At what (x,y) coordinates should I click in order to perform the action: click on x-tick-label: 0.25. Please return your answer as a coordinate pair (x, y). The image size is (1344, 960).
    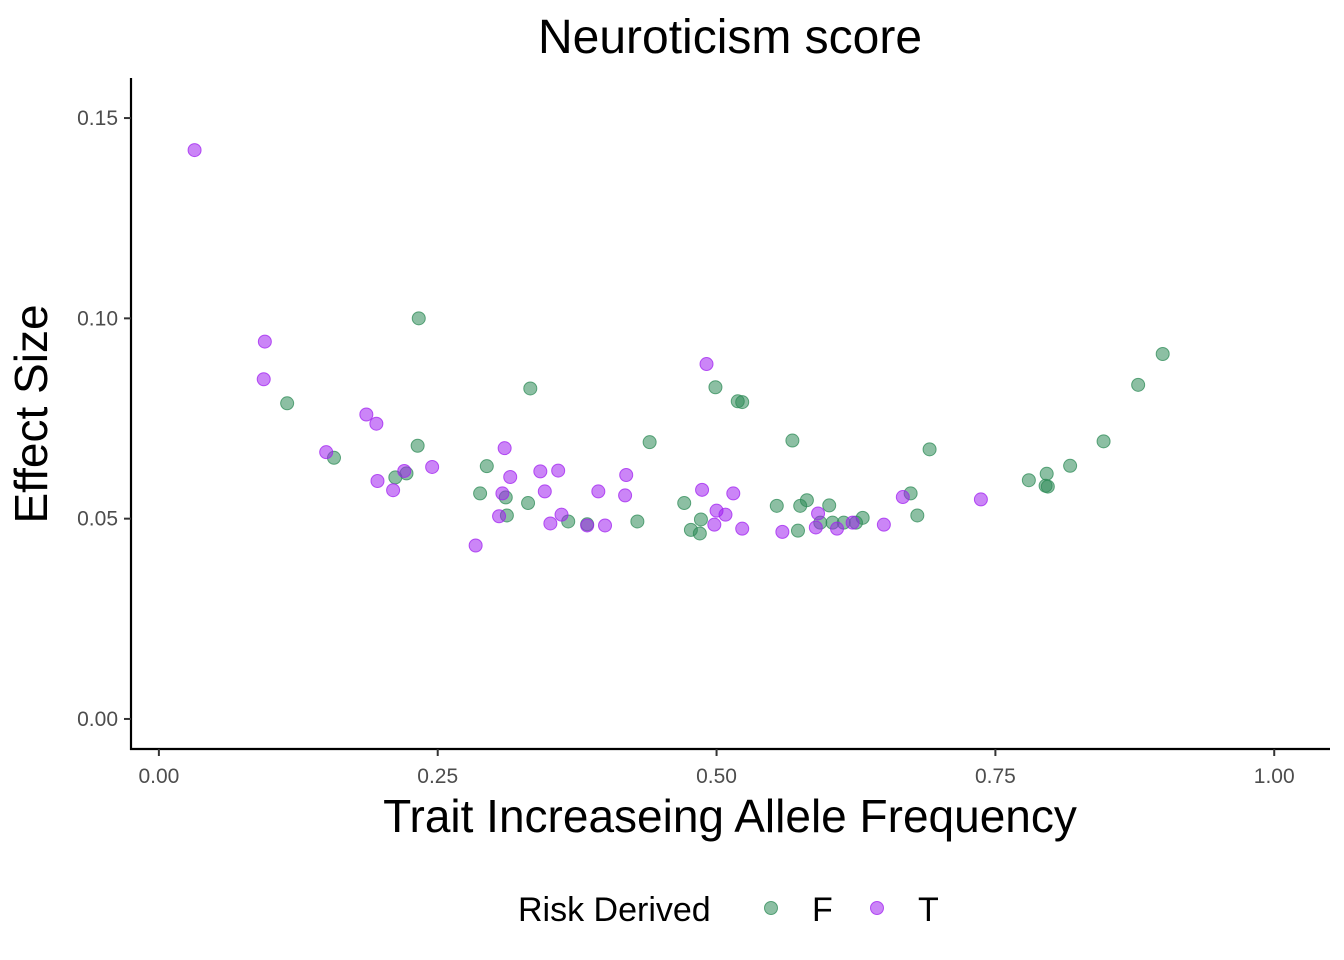
    Looking at the image, I should click on (437, 776).